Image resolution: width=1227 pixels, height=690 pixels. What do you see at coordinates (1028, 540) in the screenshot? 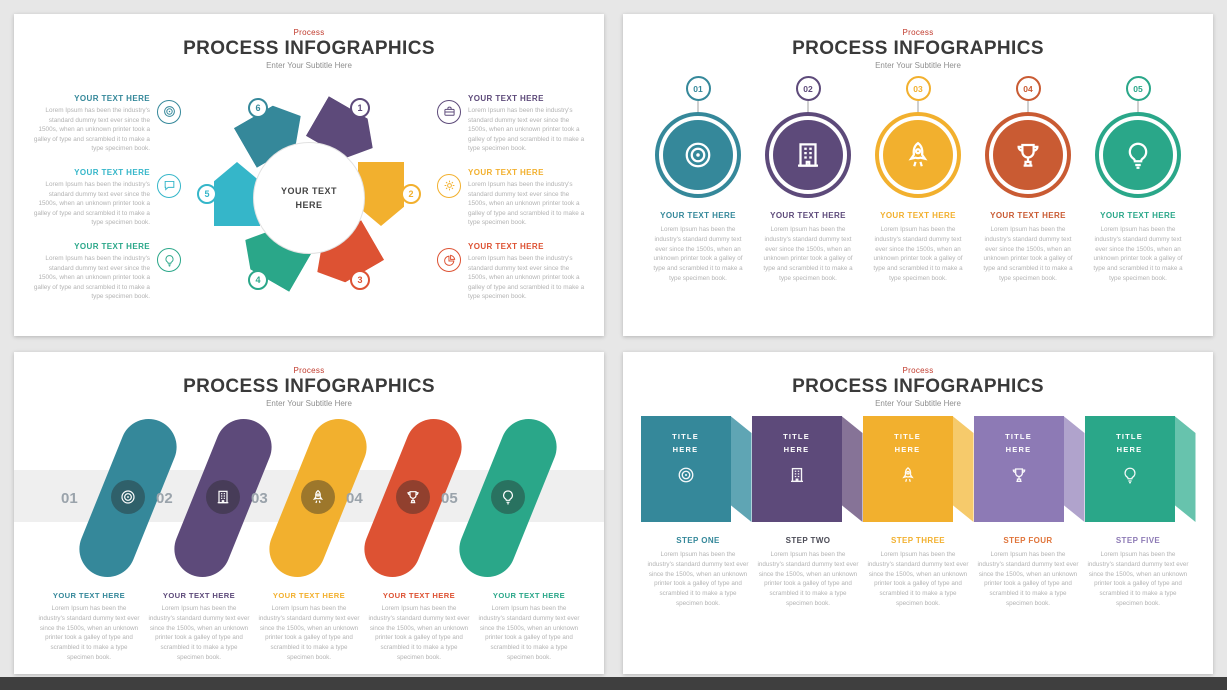
I see `step-heading: STEP FOUR` at bounding box center [1028, 540].